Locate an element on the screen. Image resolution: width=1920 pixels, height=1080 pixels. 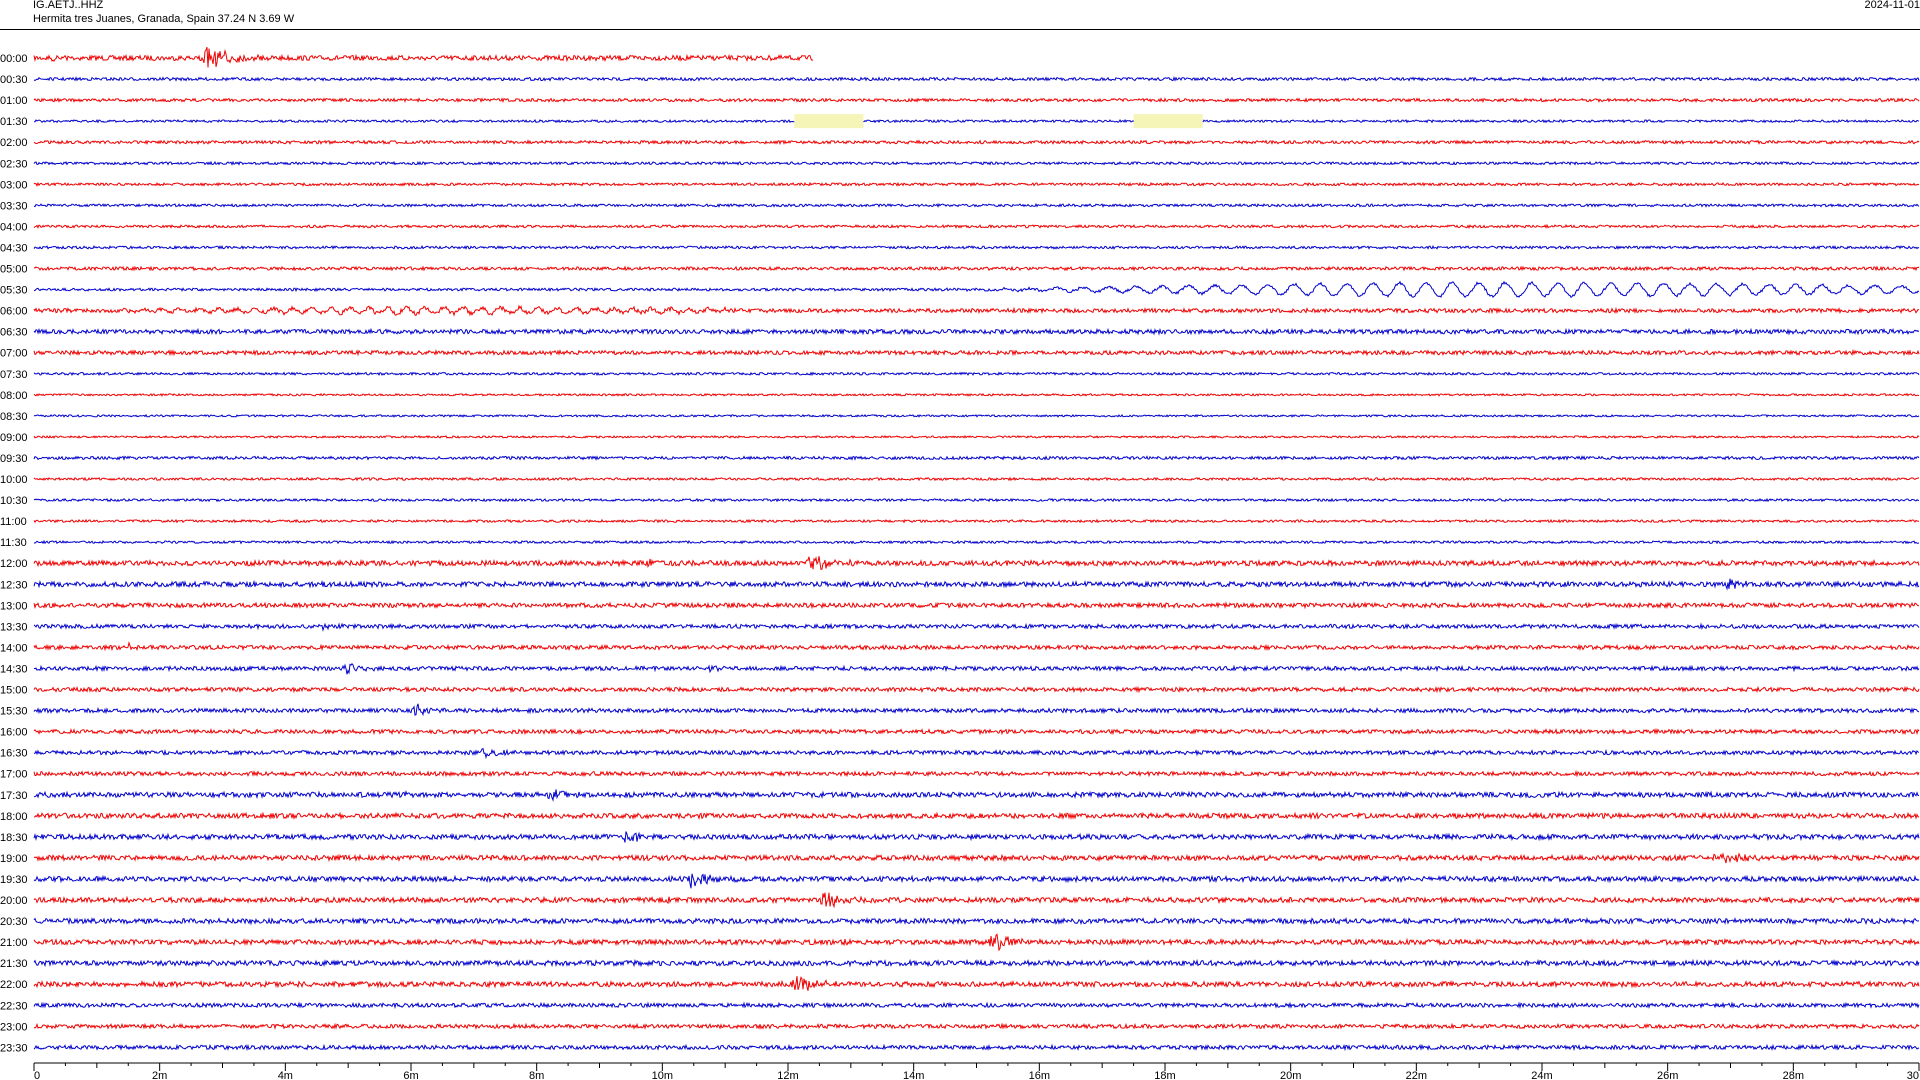
row-time-label: 18:00 is located at coordinates (14, 817).